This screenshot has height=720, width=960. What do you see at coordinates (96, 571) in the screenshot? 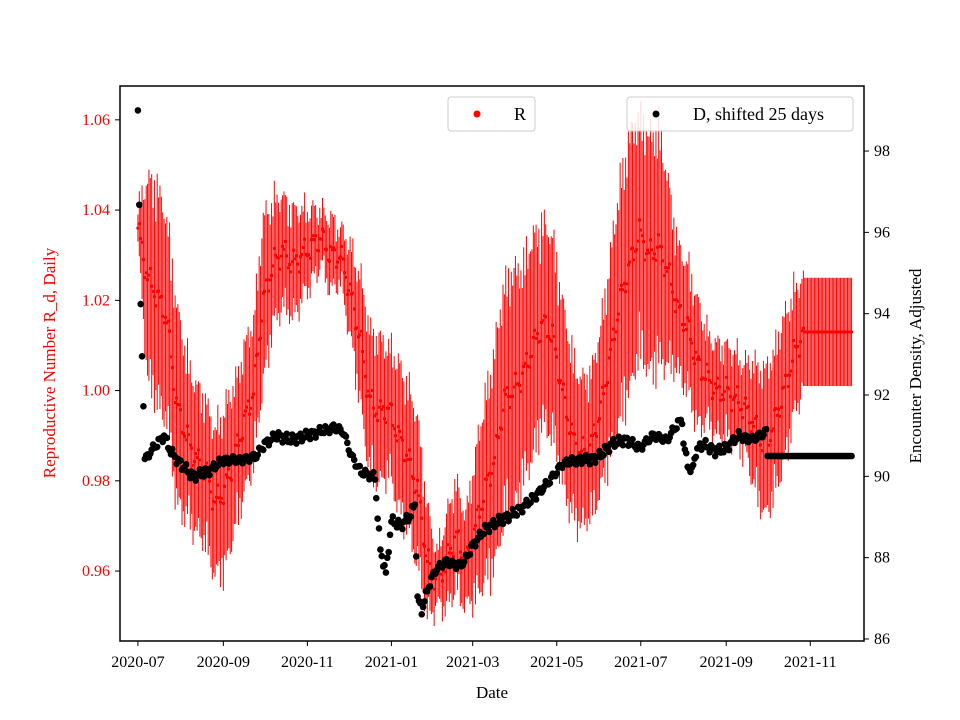
I see `left-tick-label: 0.96` at bounding box center [96, 571].